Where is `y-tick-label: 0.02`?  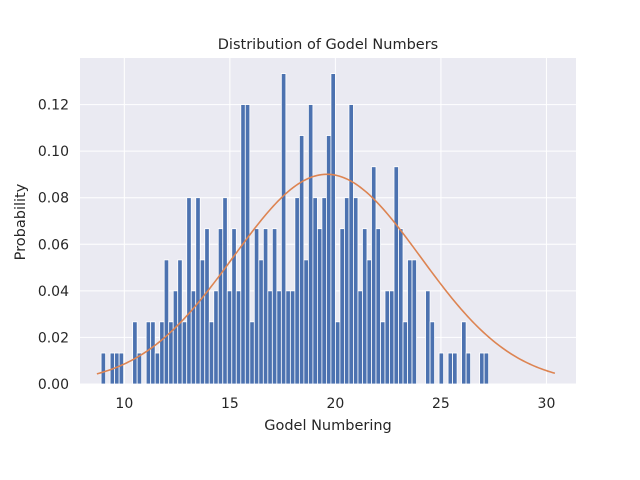
y-tick-label: 0.02 is located at coordinates (53, 338).